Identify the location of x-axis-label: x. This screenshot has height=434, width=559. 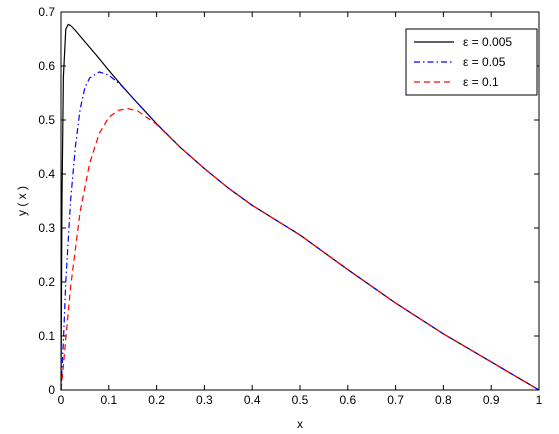
(300, 424).